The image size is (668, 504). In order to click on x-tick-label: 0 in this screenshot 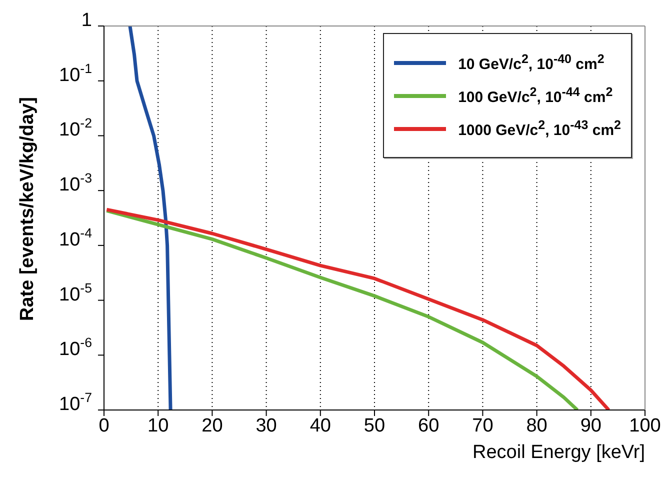, I will do `click(104, 425)`.